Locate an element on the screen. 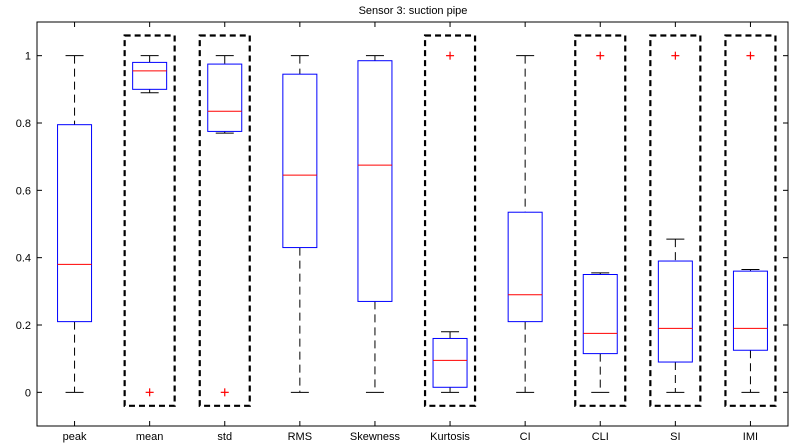  box-peak is located at coordinates (75, 224).